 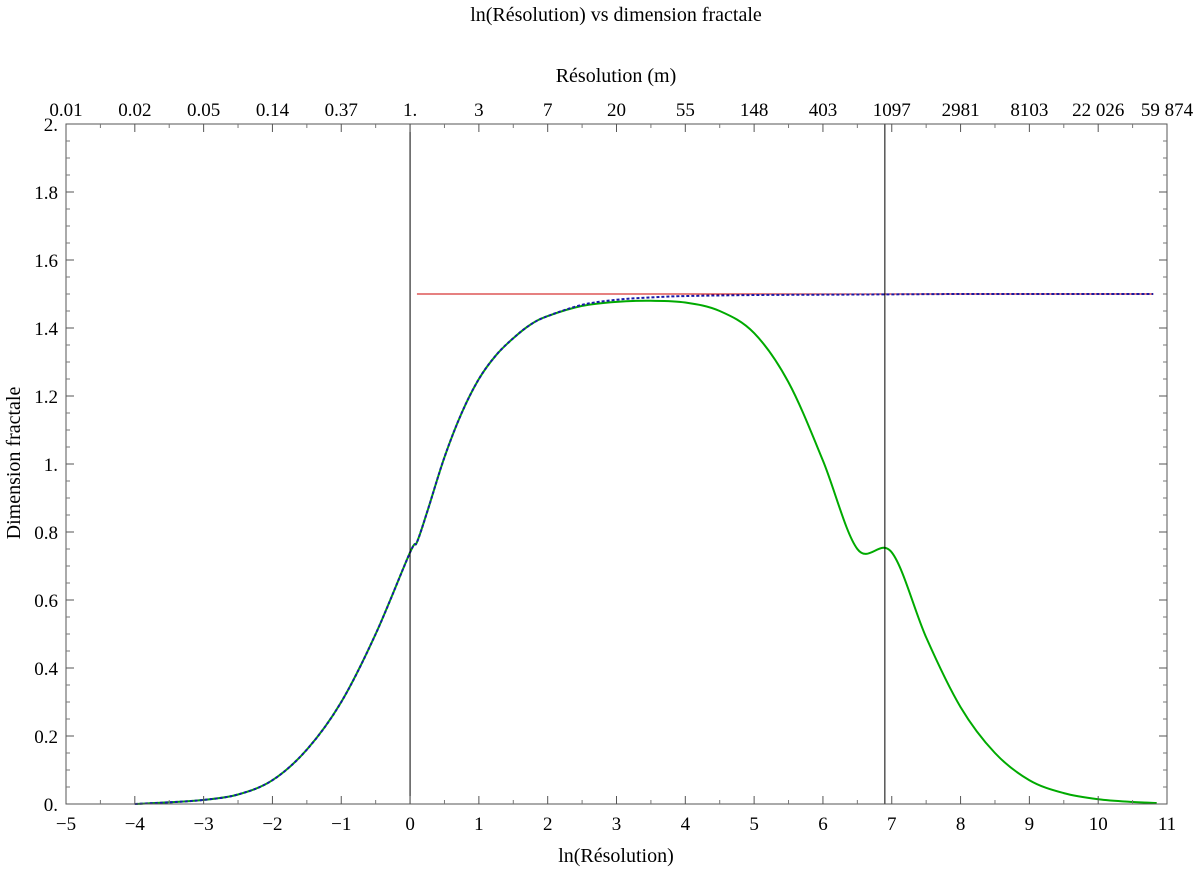 What do you see at coordinates (479, 110) in the screenshot?
I see `top-tick-label: 3` at bounding box center [479, 110].